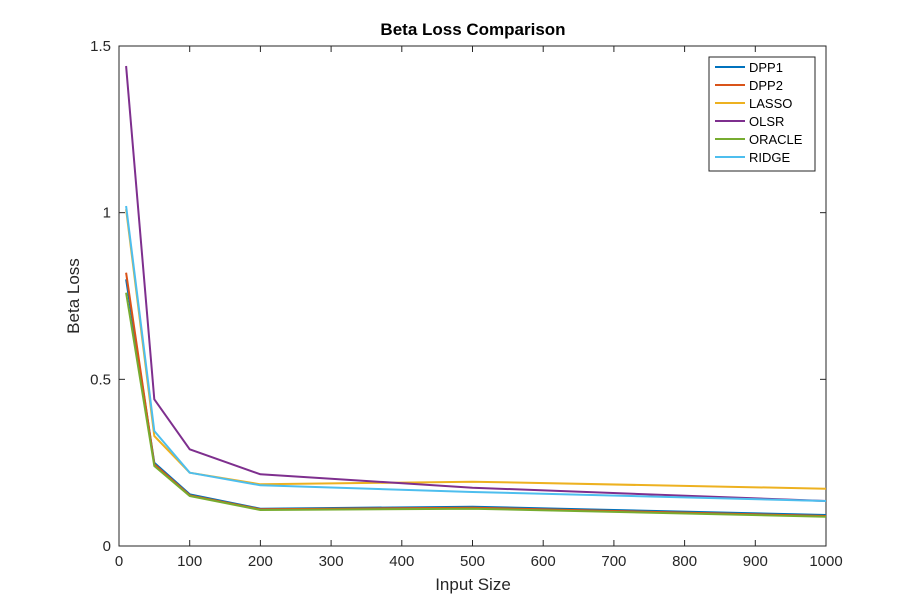 The image size is (913, 616). I want to click on legend-label: RIDGE, so click(770, 157).